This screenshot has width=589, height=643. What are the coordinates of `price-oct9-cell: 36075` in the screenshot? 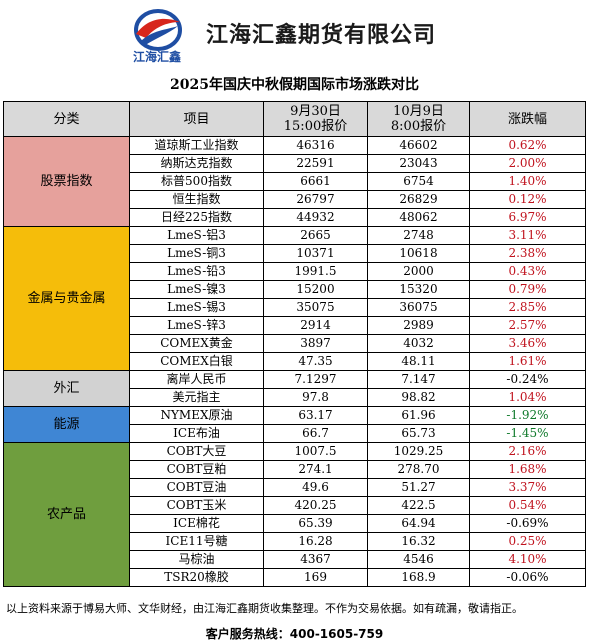 It's located at (418, 307).